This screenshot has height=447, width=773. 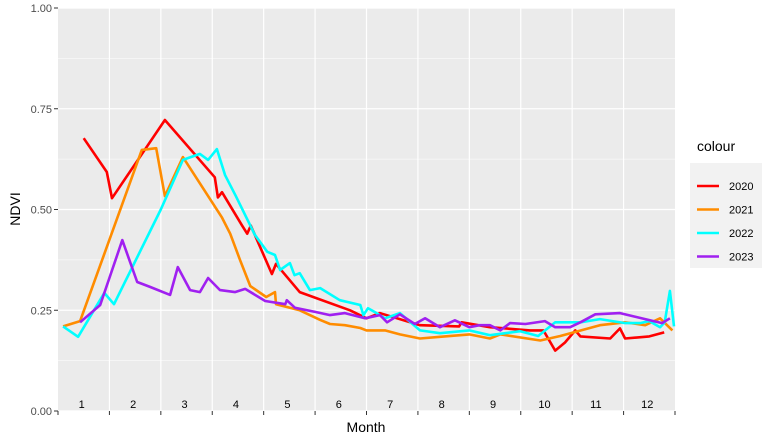 What do you see at coordinates (82, 405) in the screenshot?
I see `x-tick-label: 1` at bounding box center [82, 405].